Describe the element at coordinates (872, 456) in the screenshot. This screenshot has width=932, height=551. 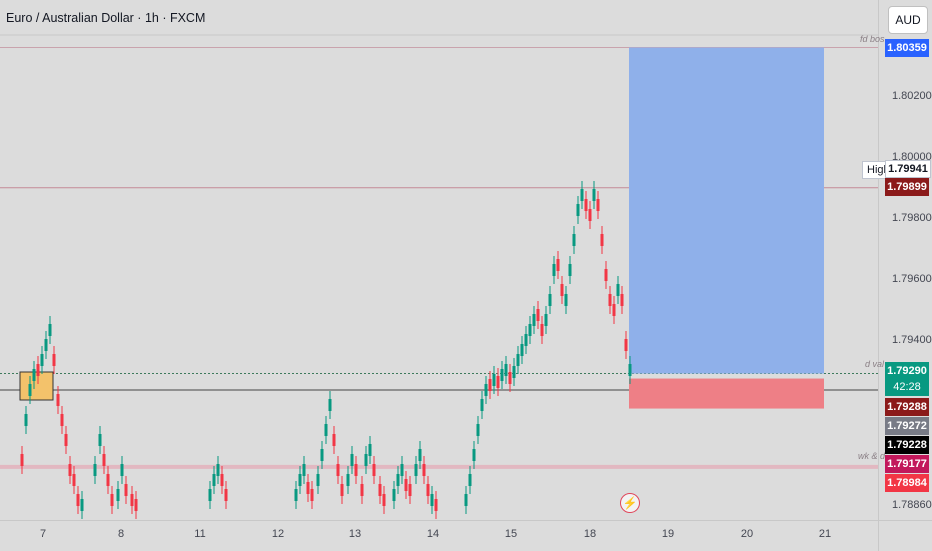
I see `level-label-wk-d: wk & d` at that location.